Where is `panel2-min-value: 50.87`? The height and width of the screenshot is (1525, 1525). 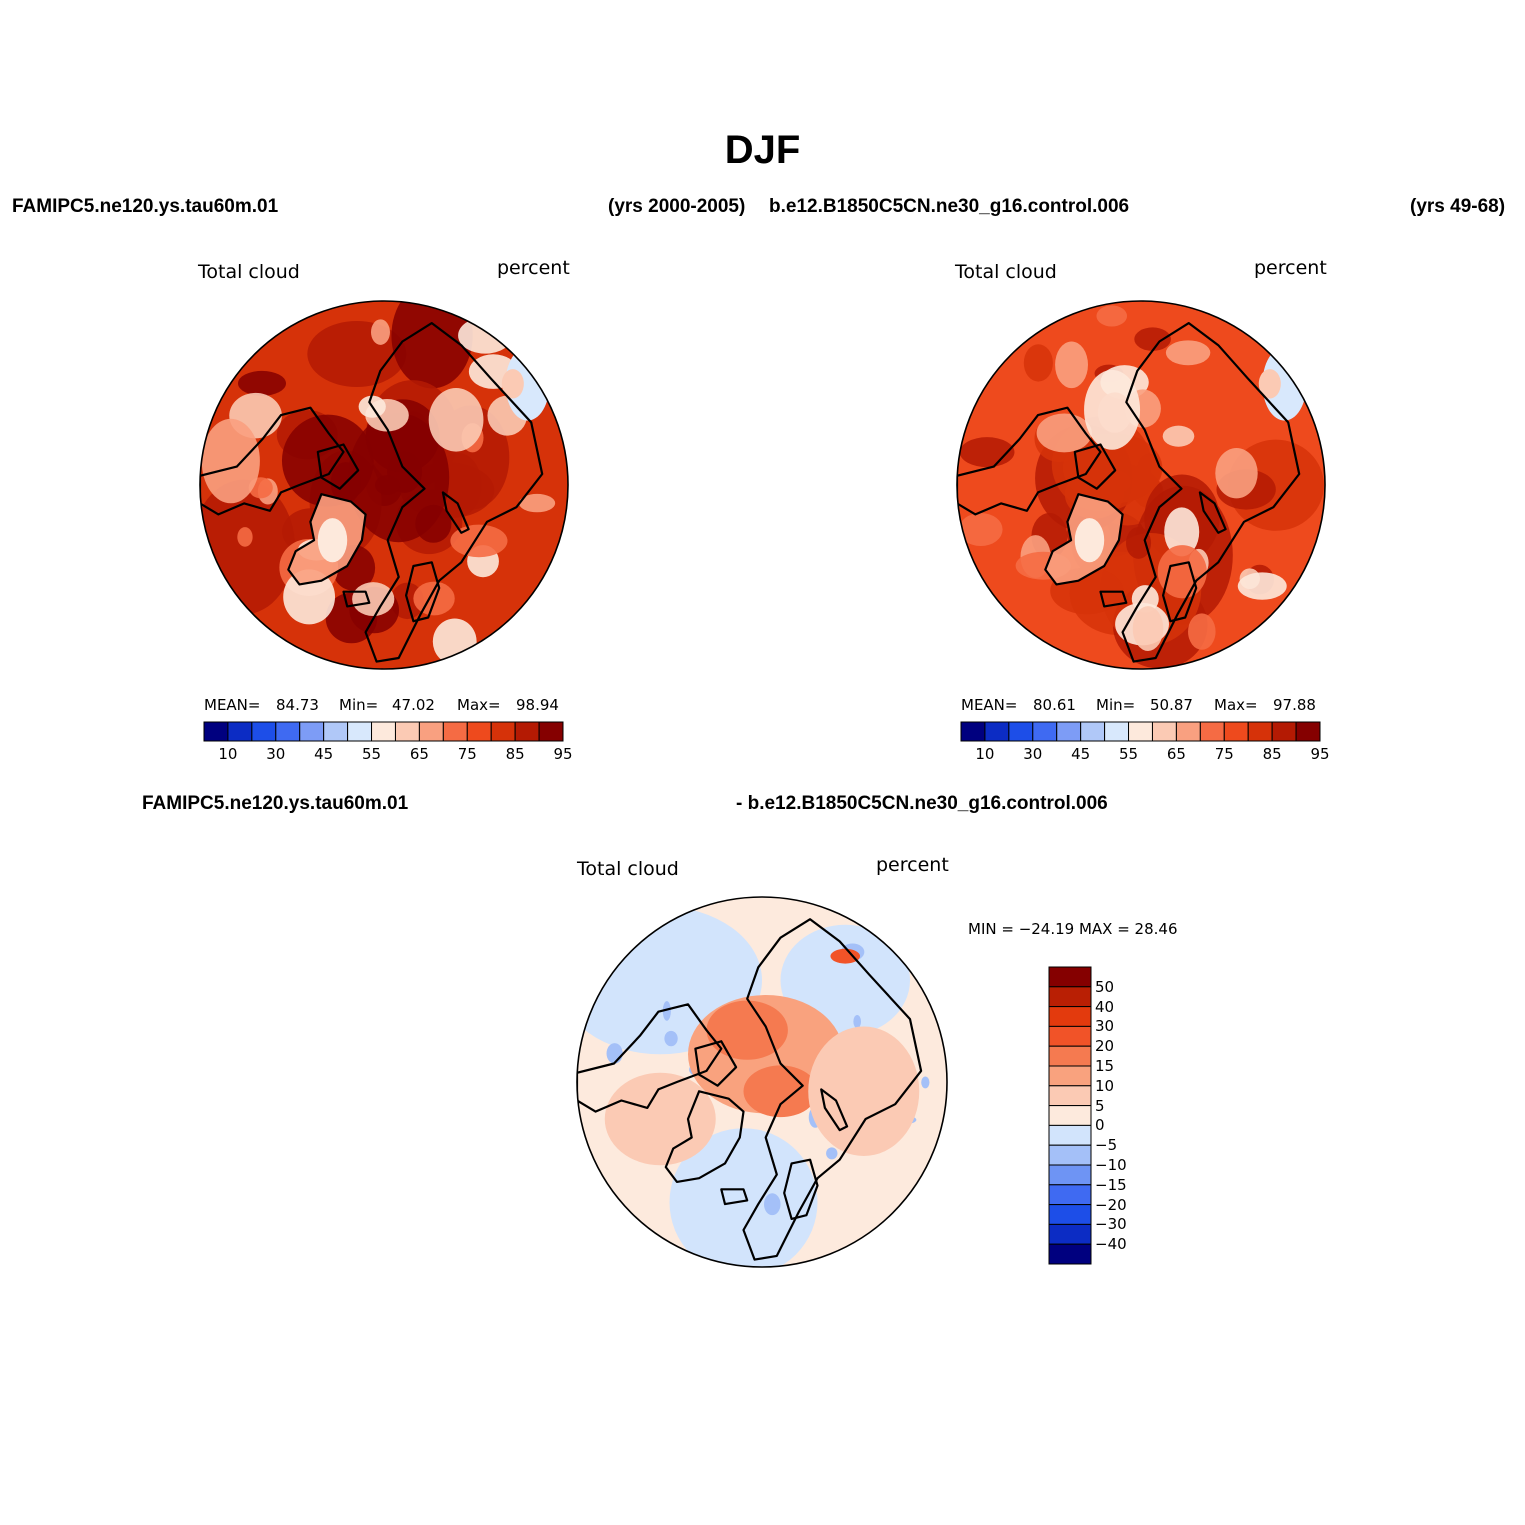 panel2-min-value: 50.87 is located at coordinates (1171, 705).